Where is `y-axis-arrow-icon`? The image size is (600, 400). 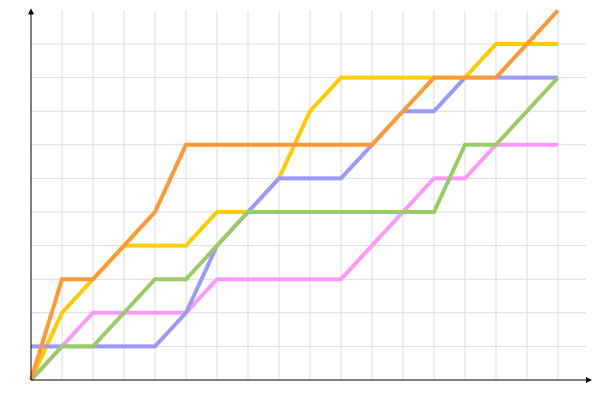 y-axis-arrow-icon is located at coordinates (31, 11).